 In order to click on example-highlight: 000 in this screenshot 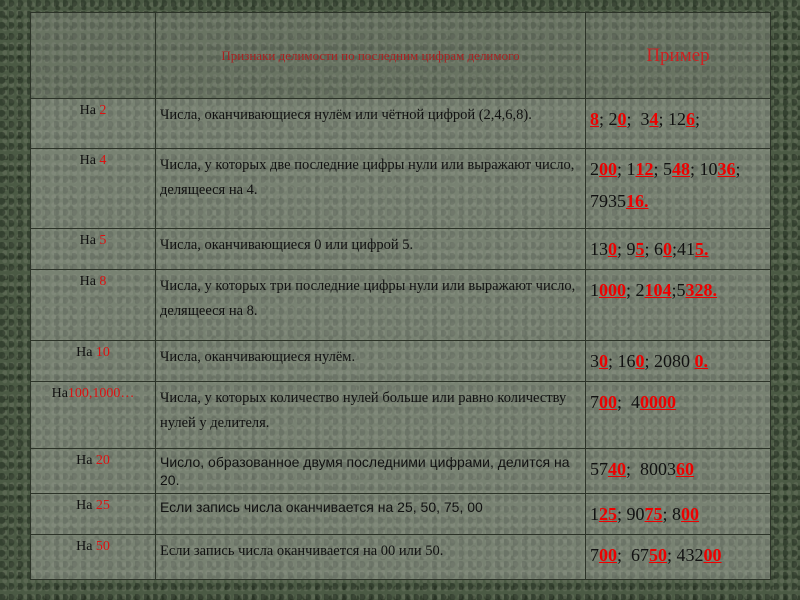, I will do `click(612, 290)`.